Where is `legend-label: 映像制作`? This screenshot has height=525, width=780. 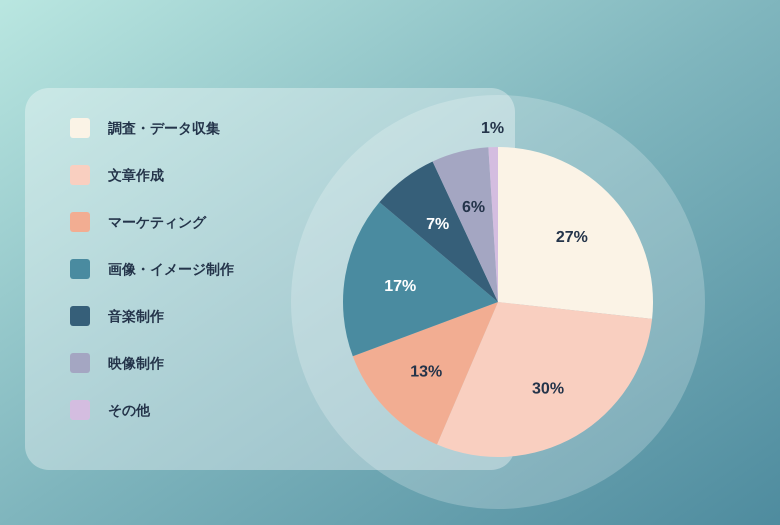 legend-label: 映像制作 is located at coordinates (136, 363).